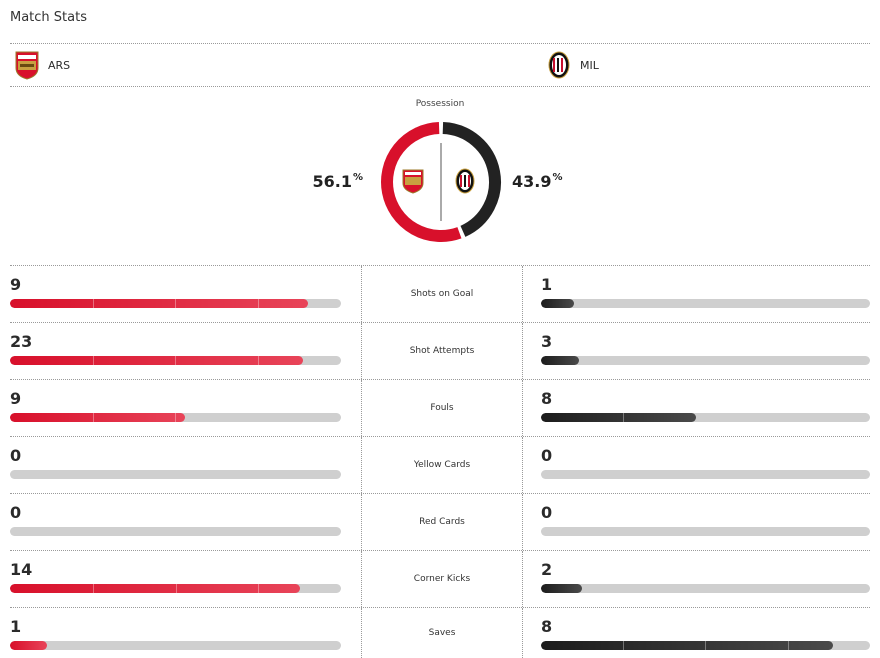  I want to click on stat-label: Red Cards, so click(442, 522).